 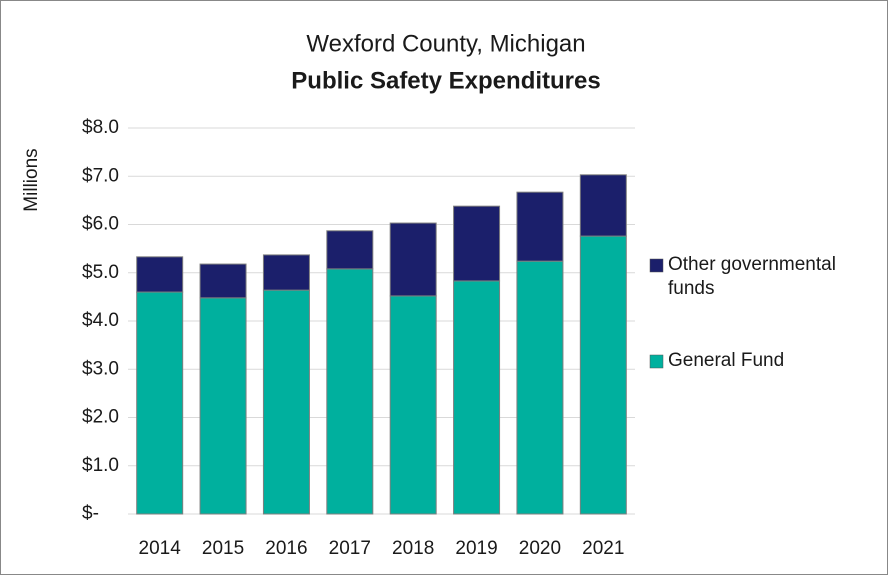 I want to click on y-tick-label: $8.0, so click(x=100, y=127).